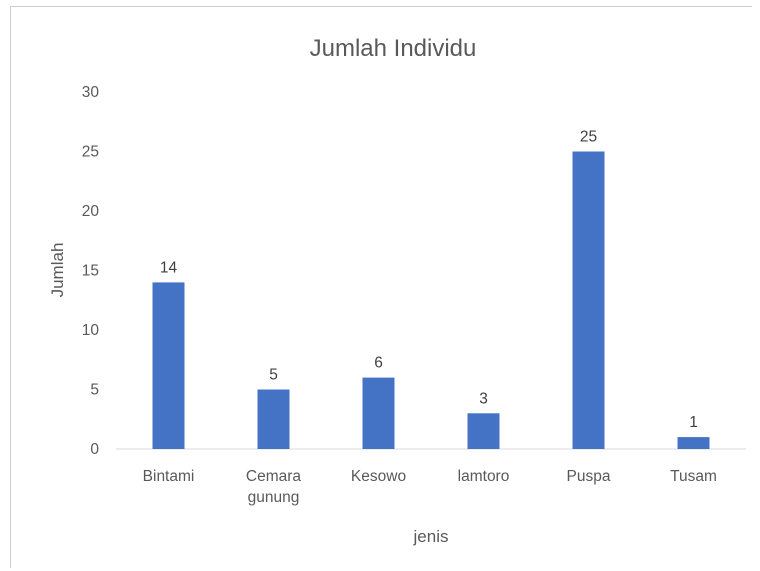 This screenshot has height=571, width=760. What do you see at coordinates (91, 211) in the screenshot?
I see `y-tick-label: 20` at bounding box center [91, 211].